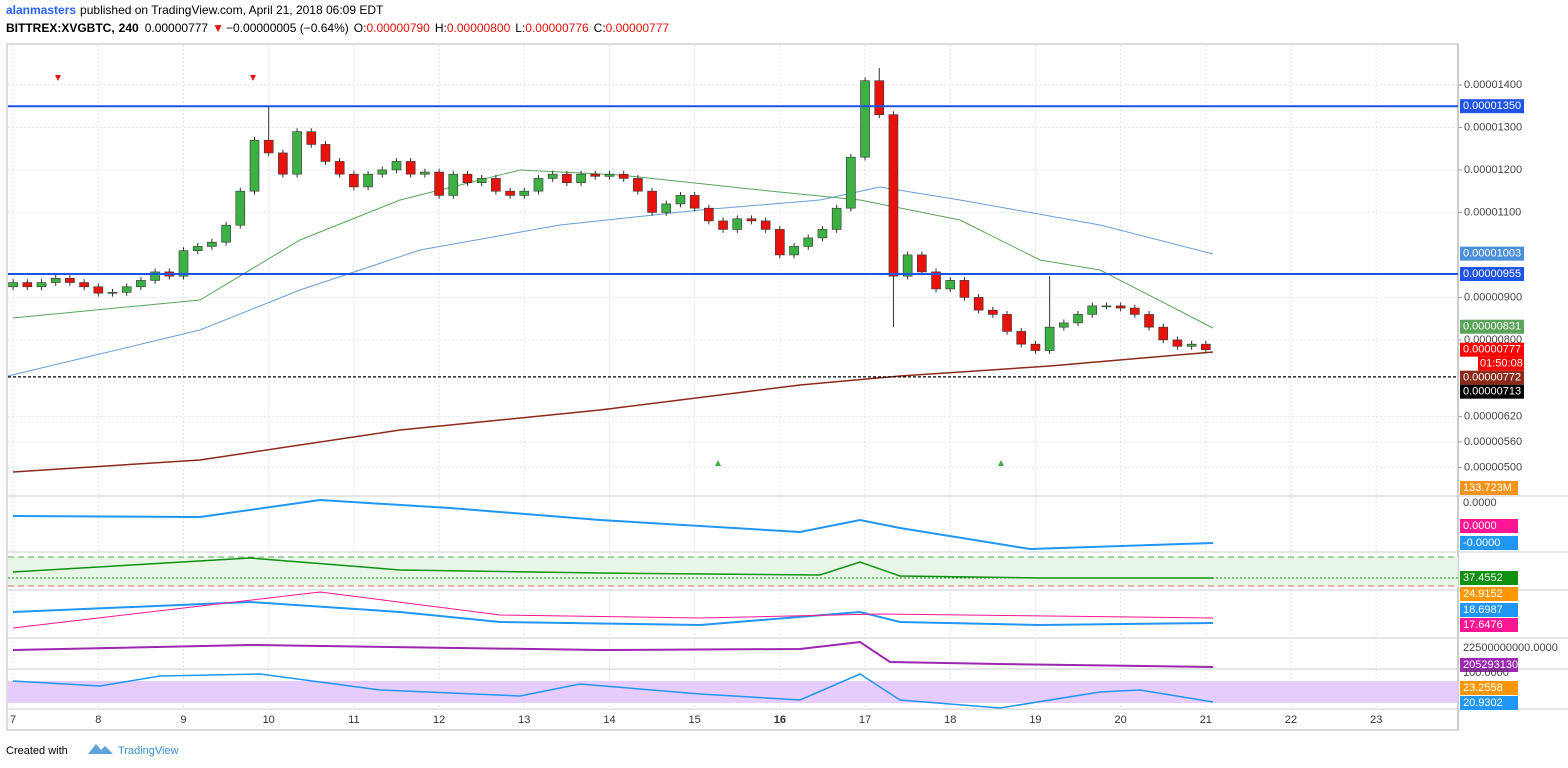 This screenshot has width=1568, height=768. Describe the element at coordinates (613, 691) in the screenshot. I see `stoch-line` at that location.